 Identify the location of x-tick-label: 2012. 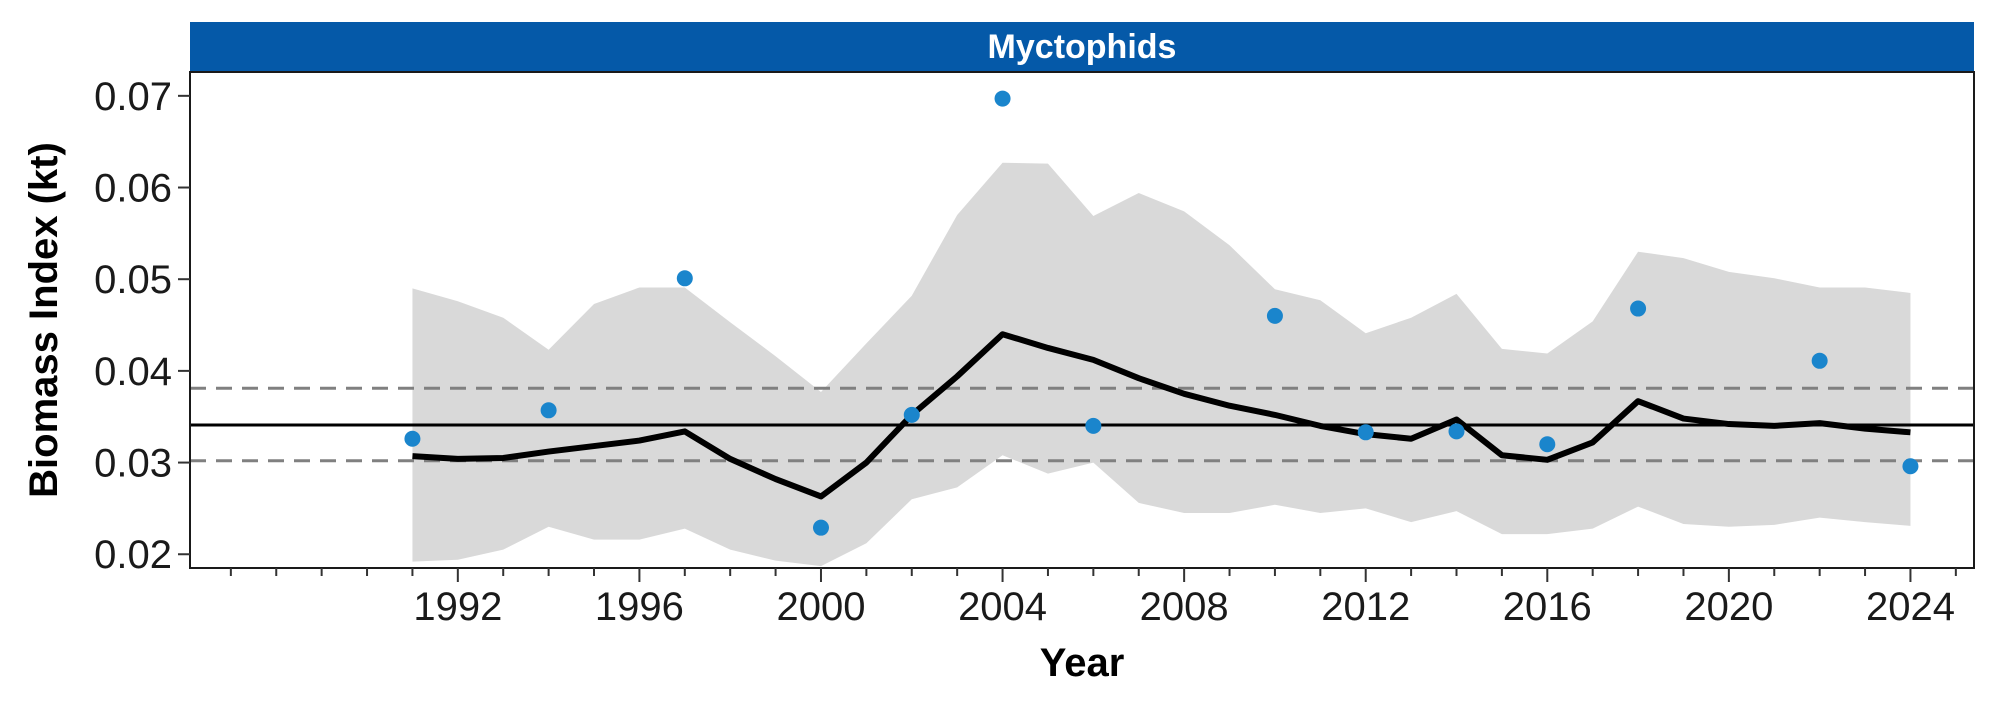
(1365, 607).